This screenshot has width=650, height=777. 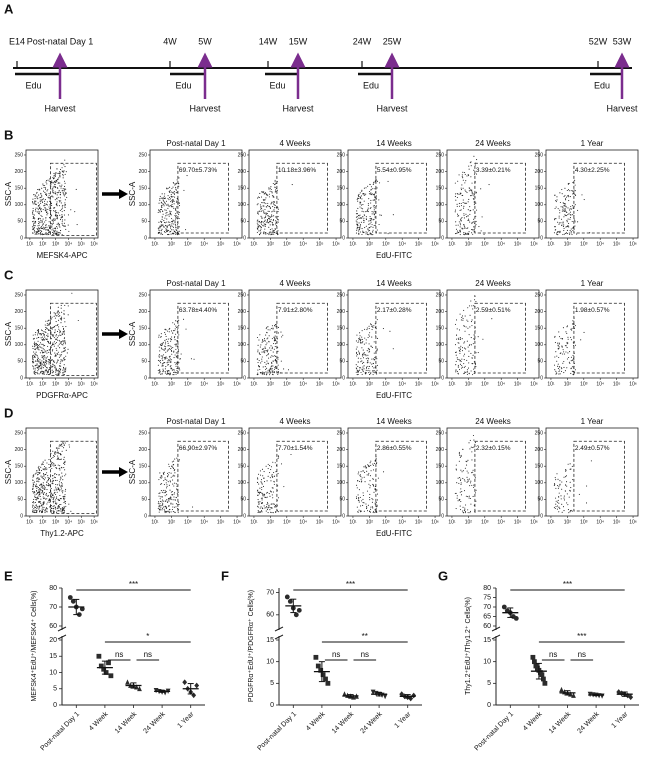 I want to click on data-point, so click(x=73, y=601).